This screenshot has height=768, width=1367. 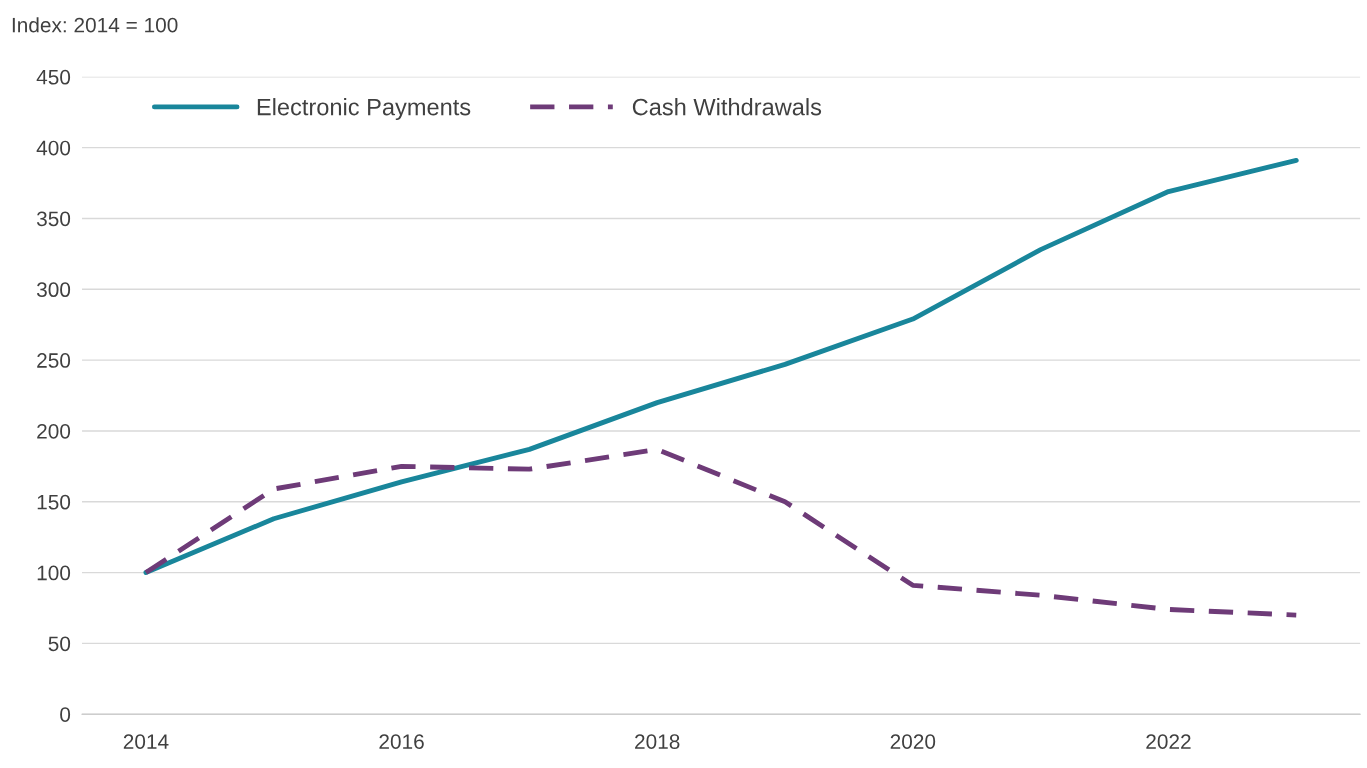 I want to click on x-tick-label: 2014, so click(x=146, y=741).